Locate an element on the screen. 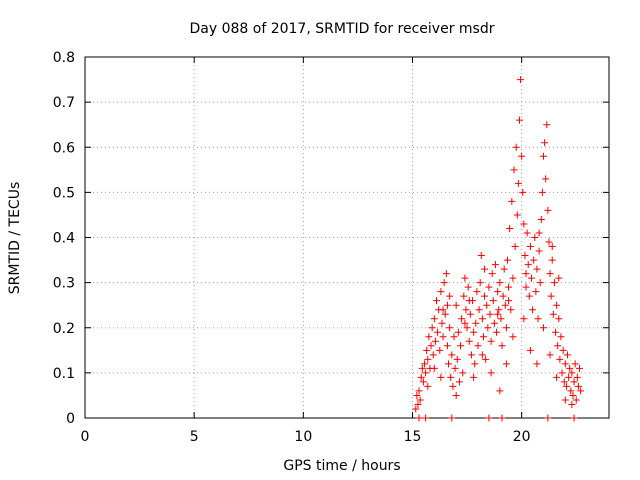  x-tick-label: 5 is located at coordinates (194, 437).